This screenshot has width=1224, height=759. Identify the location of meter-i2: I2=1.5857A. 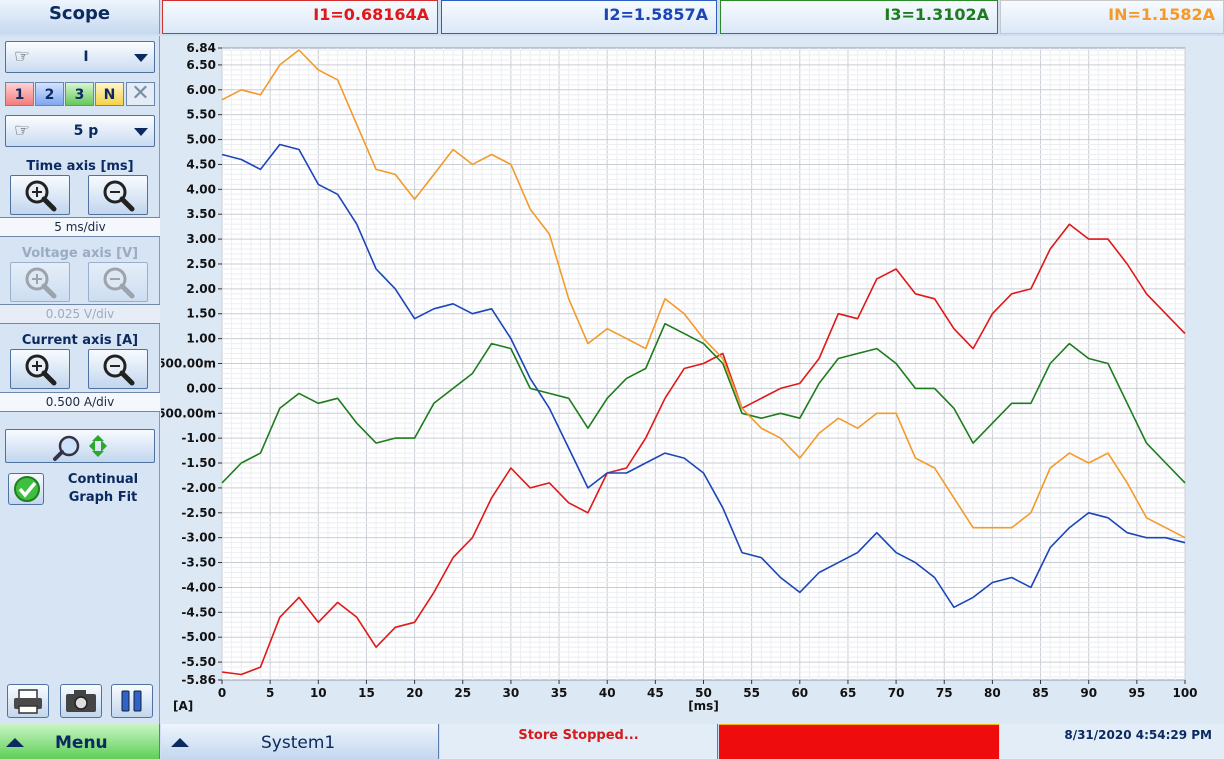
(579, 17).